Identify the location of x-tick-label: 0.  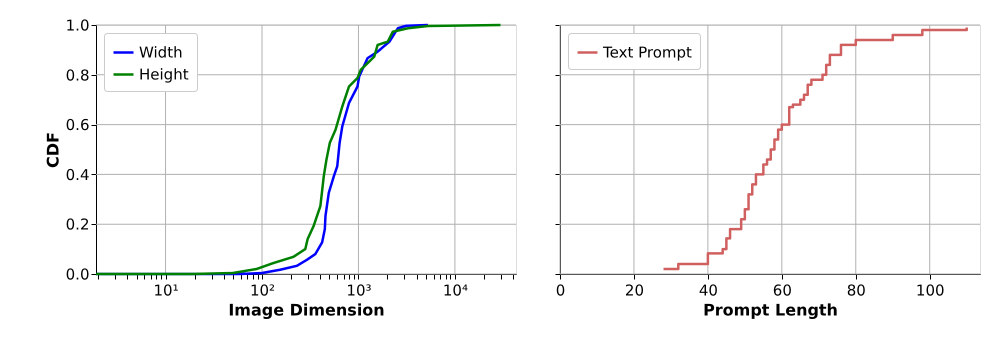
(561, 291).